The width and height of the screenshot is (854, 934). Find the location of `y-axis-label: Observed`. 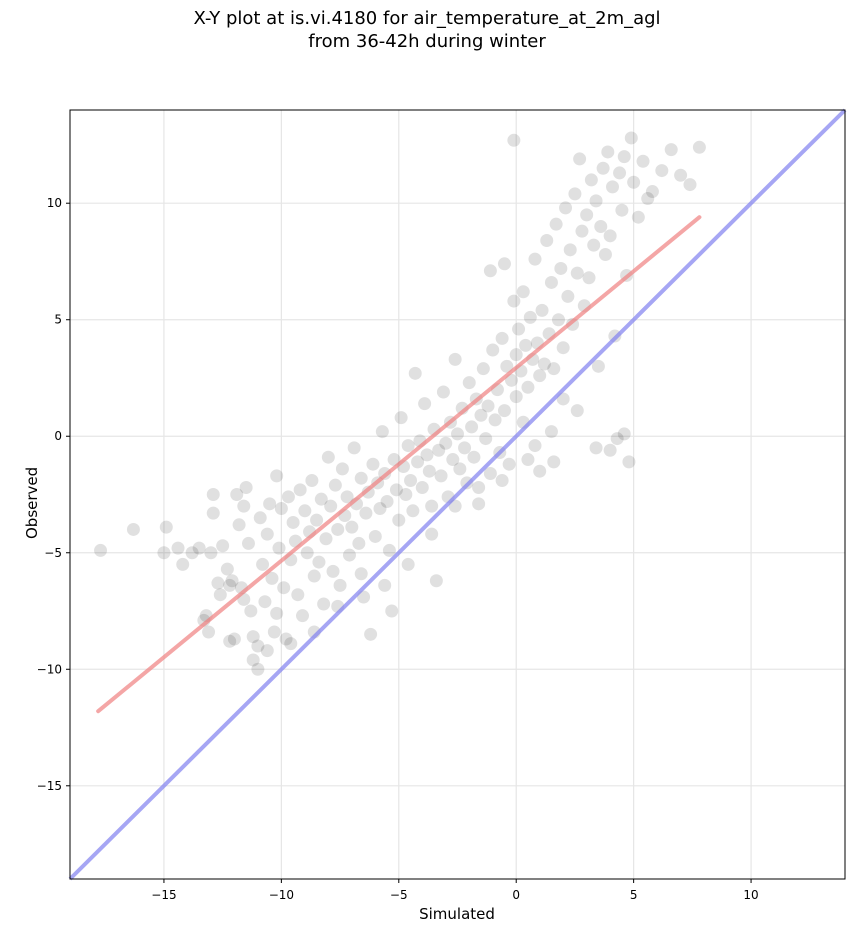

y-axis-label: Observed is located at coordinates (32, 502).